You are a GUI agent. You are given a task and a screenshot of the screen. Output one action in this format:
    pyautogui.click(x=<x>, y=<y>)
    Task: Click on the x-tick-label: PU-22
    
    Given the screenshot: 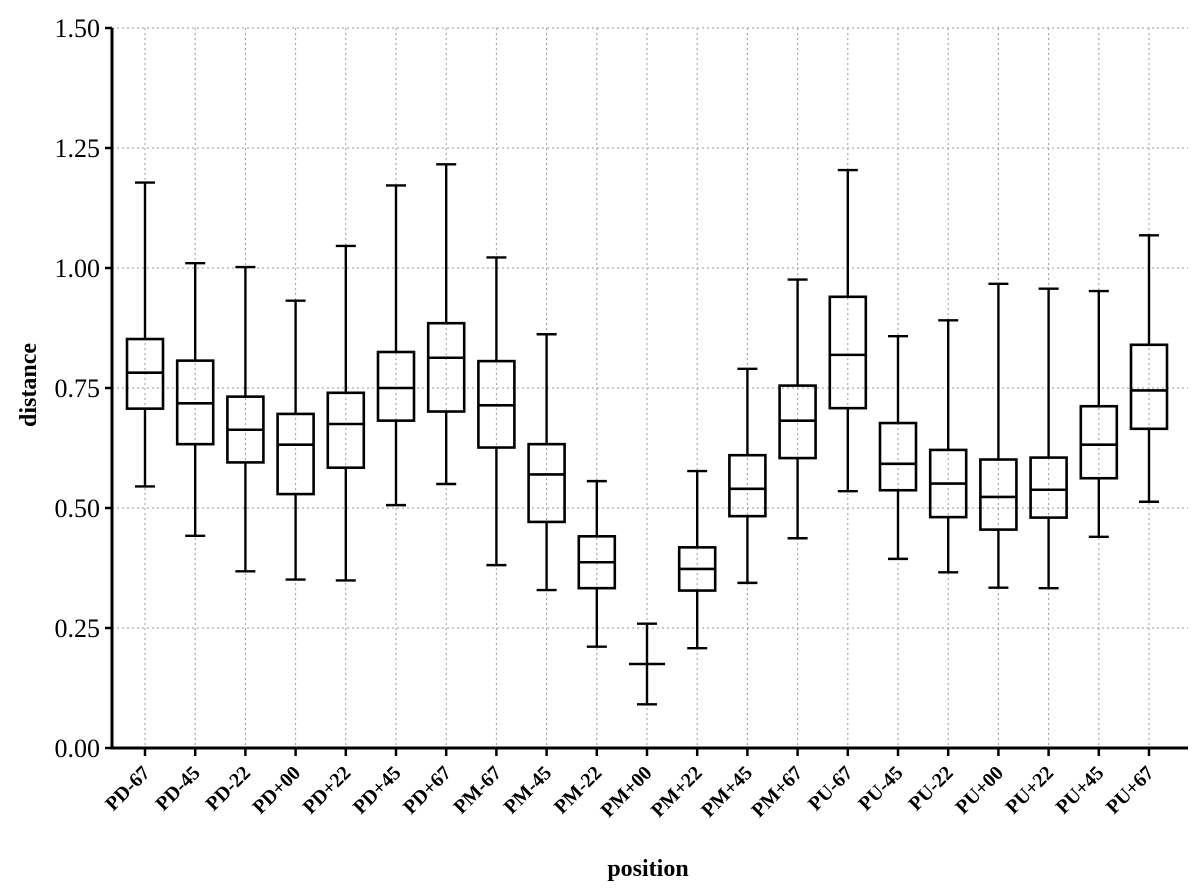 What is the action you would take?
    pyautogui.click(x=930, y=788)
    